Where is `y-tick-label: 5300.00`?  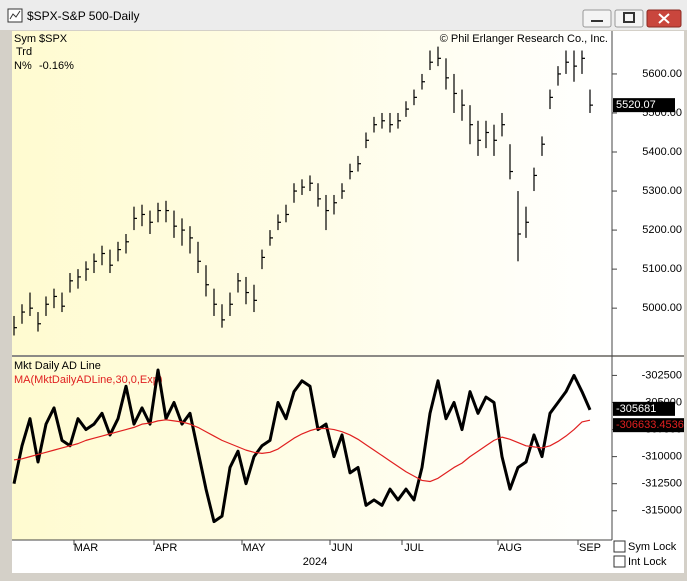
y-tick-label: 5300.00 is located at coordinates (662, 191).